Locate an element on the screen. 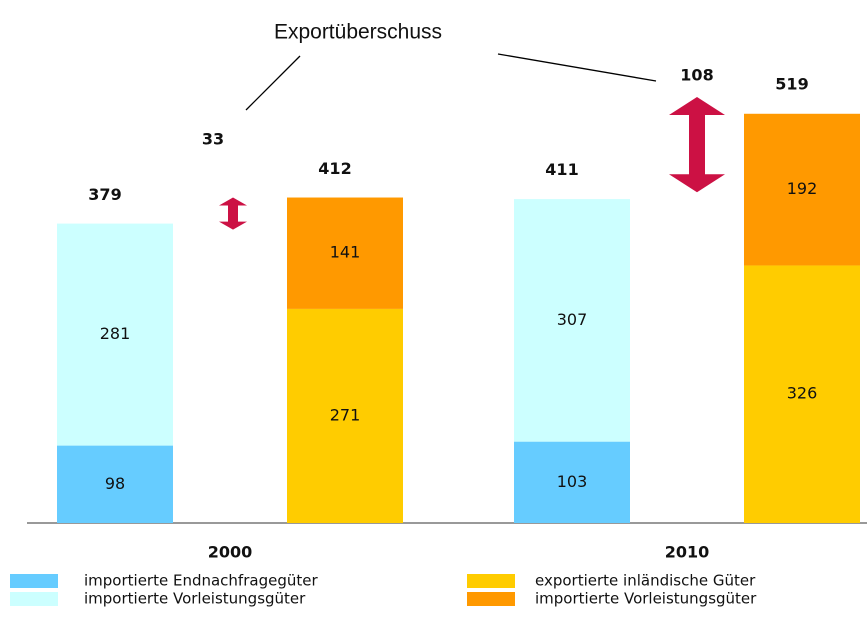 The width and height of the screenshot is (867, 619). value-label: 271 is located at coordinates (345, 414).